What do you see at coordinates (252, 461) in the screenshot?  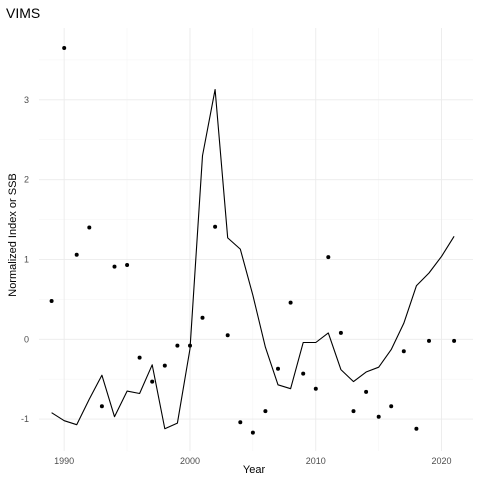 I see `x-axis-ticks: 1990 2000 2010 2020` at bounding box center [252, 461].